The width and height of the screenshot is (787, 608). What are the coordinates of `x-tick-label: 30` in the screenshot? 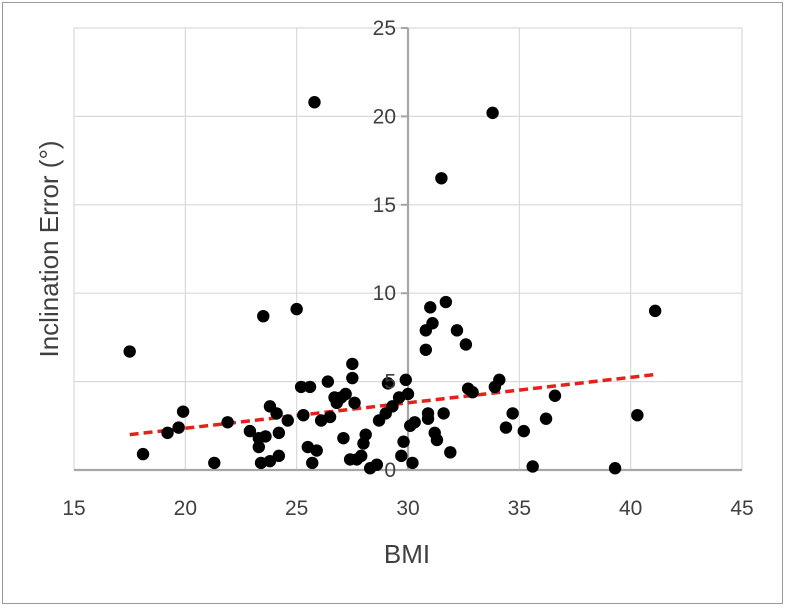 It's located at (407, 508).